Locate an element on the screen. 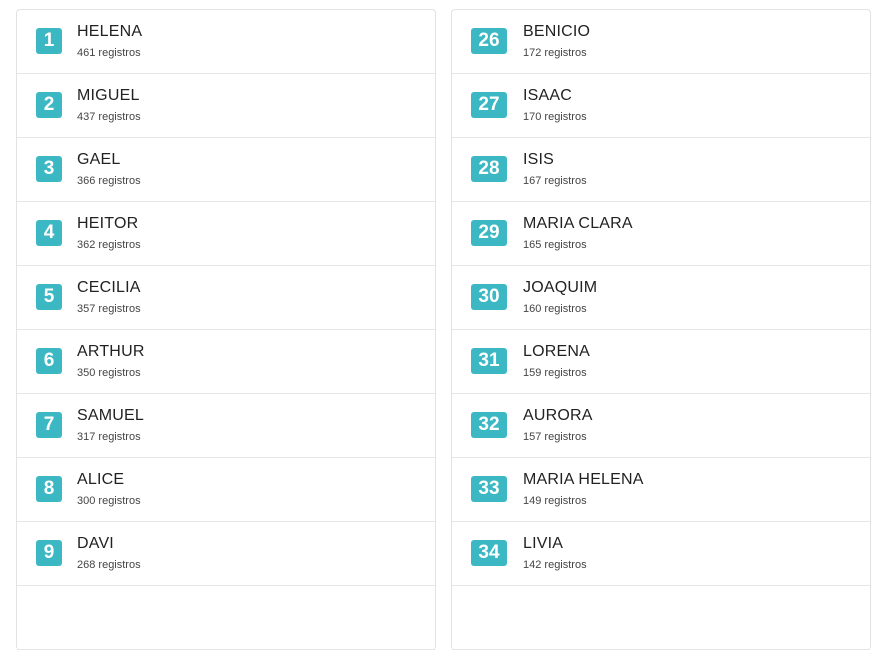 The image size is (875, 650). rank-badge: 8 is located at coordinates (49, 489).